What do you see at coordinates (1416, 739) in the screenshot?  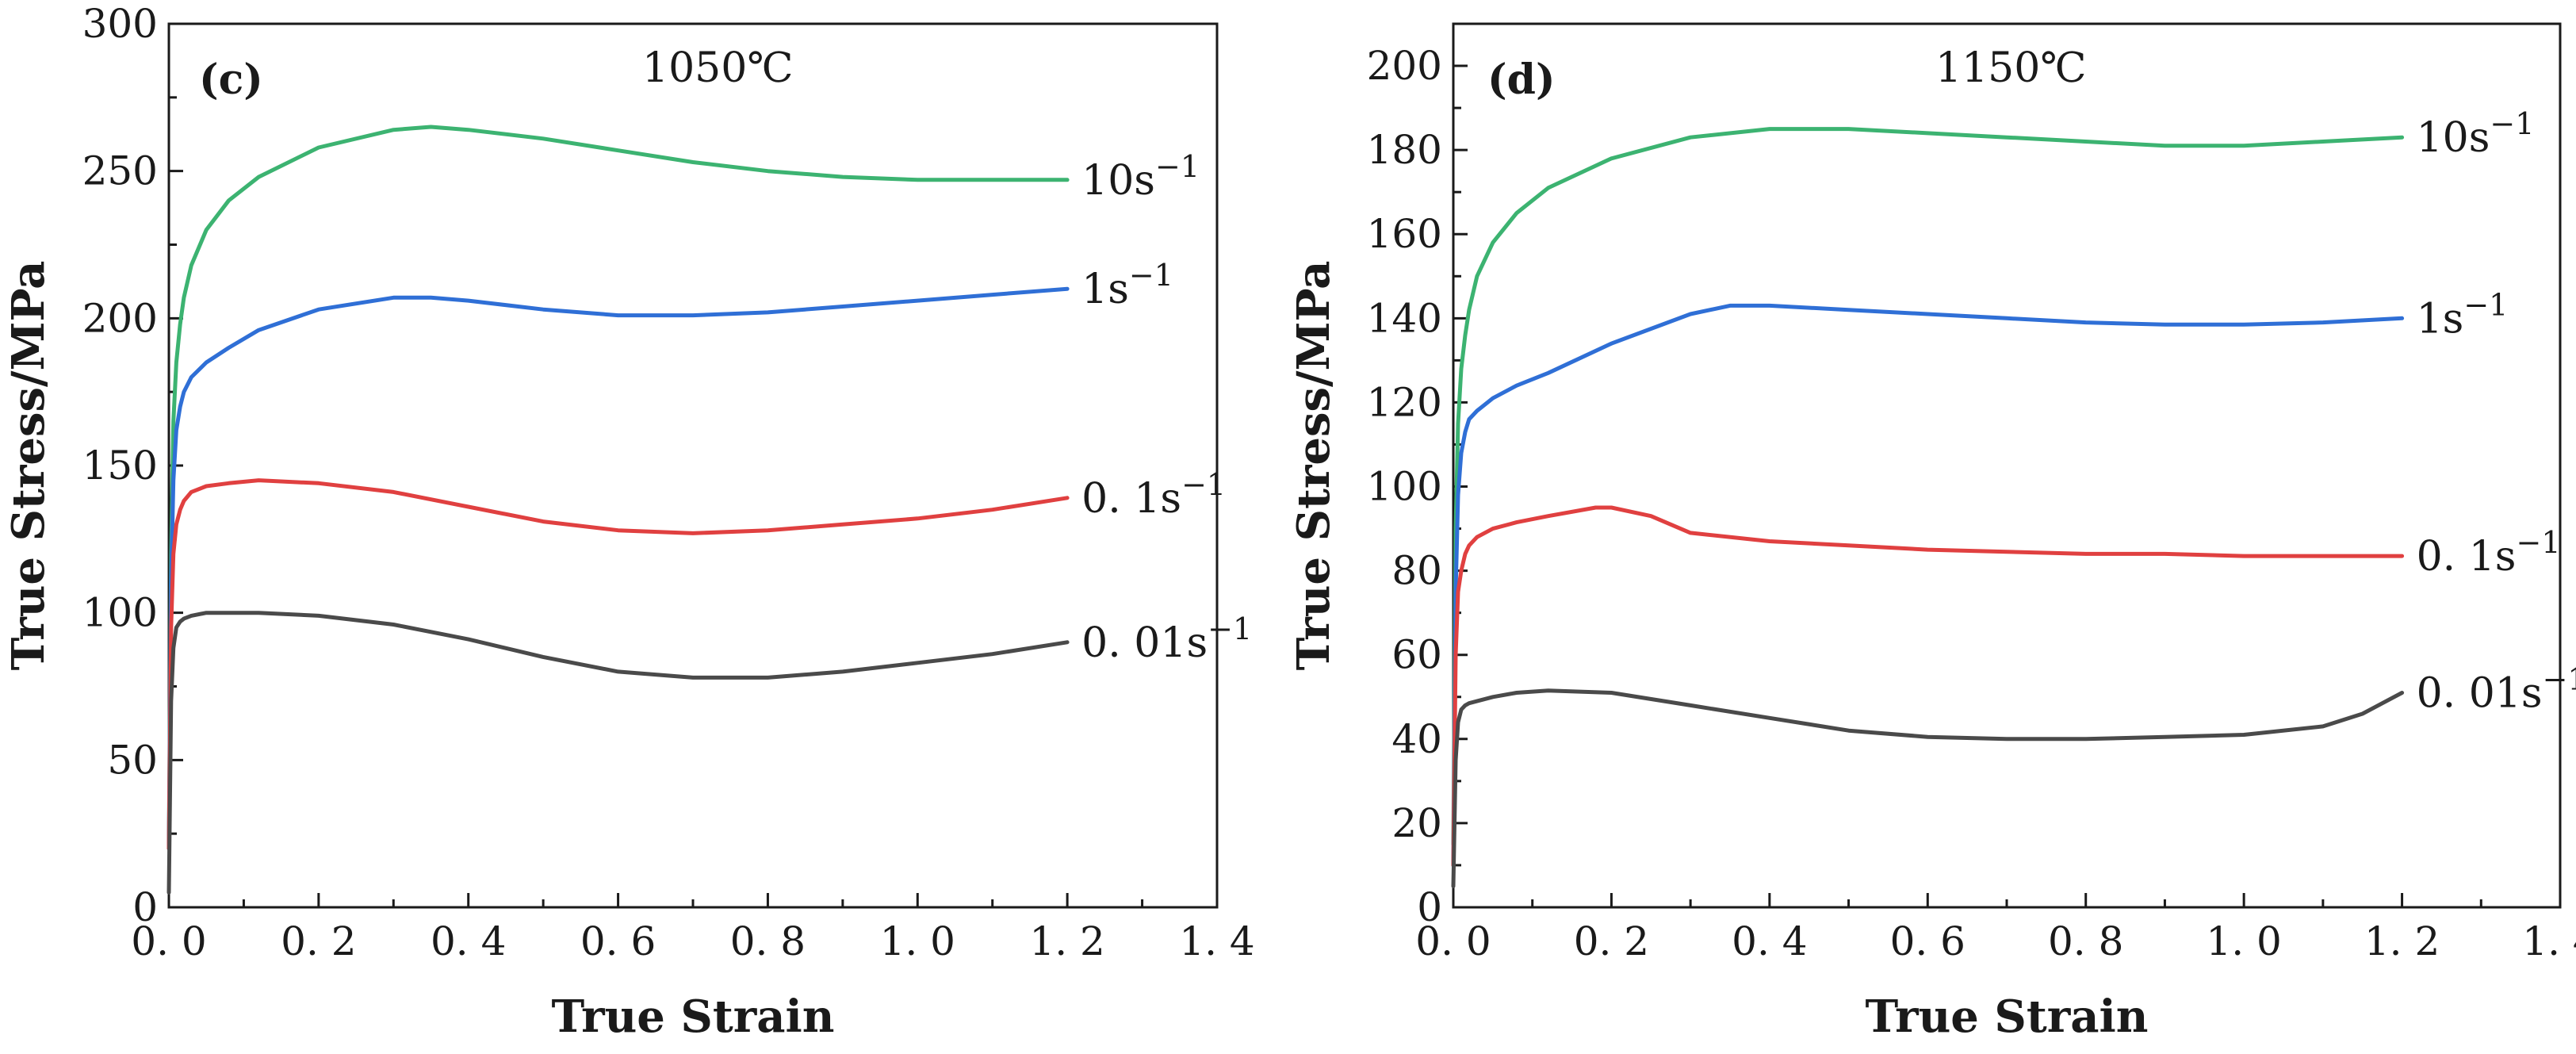 I see `y-tick-label: 40` at bounding box center [1416, 739].